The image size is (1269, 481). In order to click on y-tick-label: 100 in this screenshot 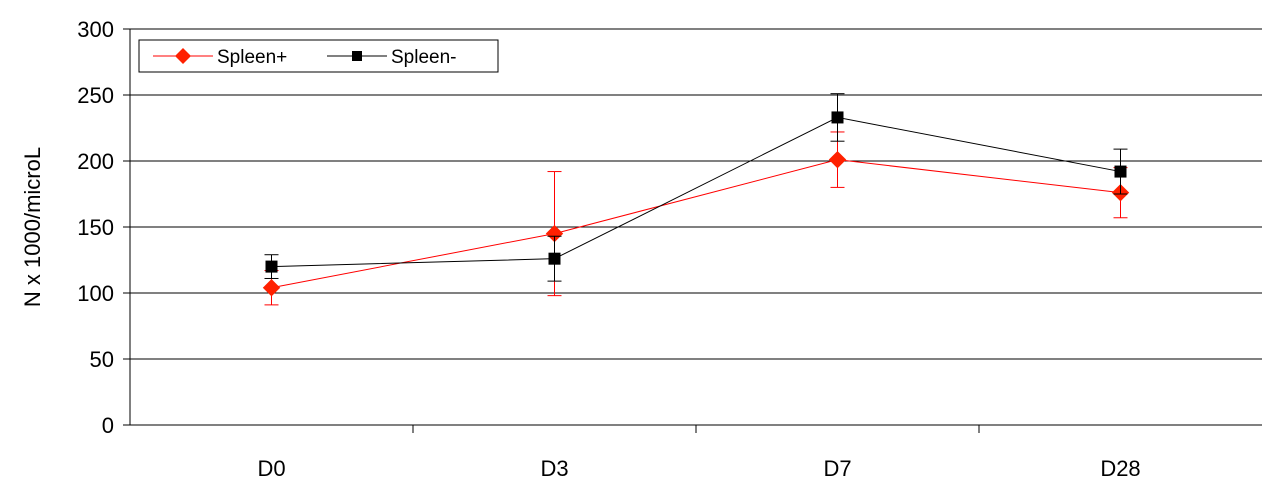, I will do `click(95, 293)`.